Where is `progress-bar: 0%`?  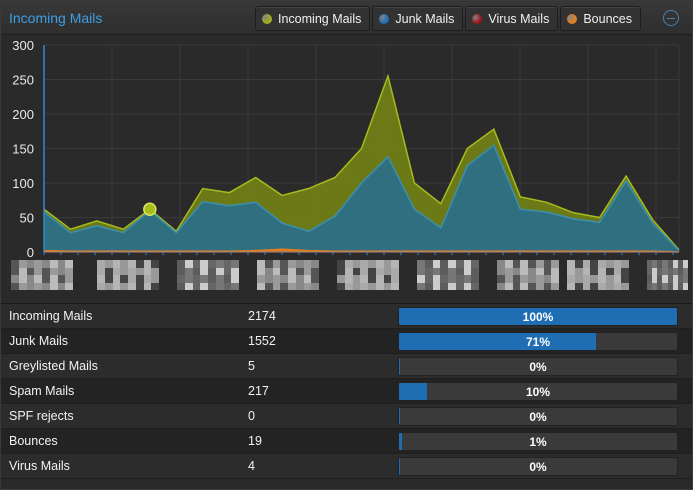
progress-bar: 0% is located at coordinates (538, 466).